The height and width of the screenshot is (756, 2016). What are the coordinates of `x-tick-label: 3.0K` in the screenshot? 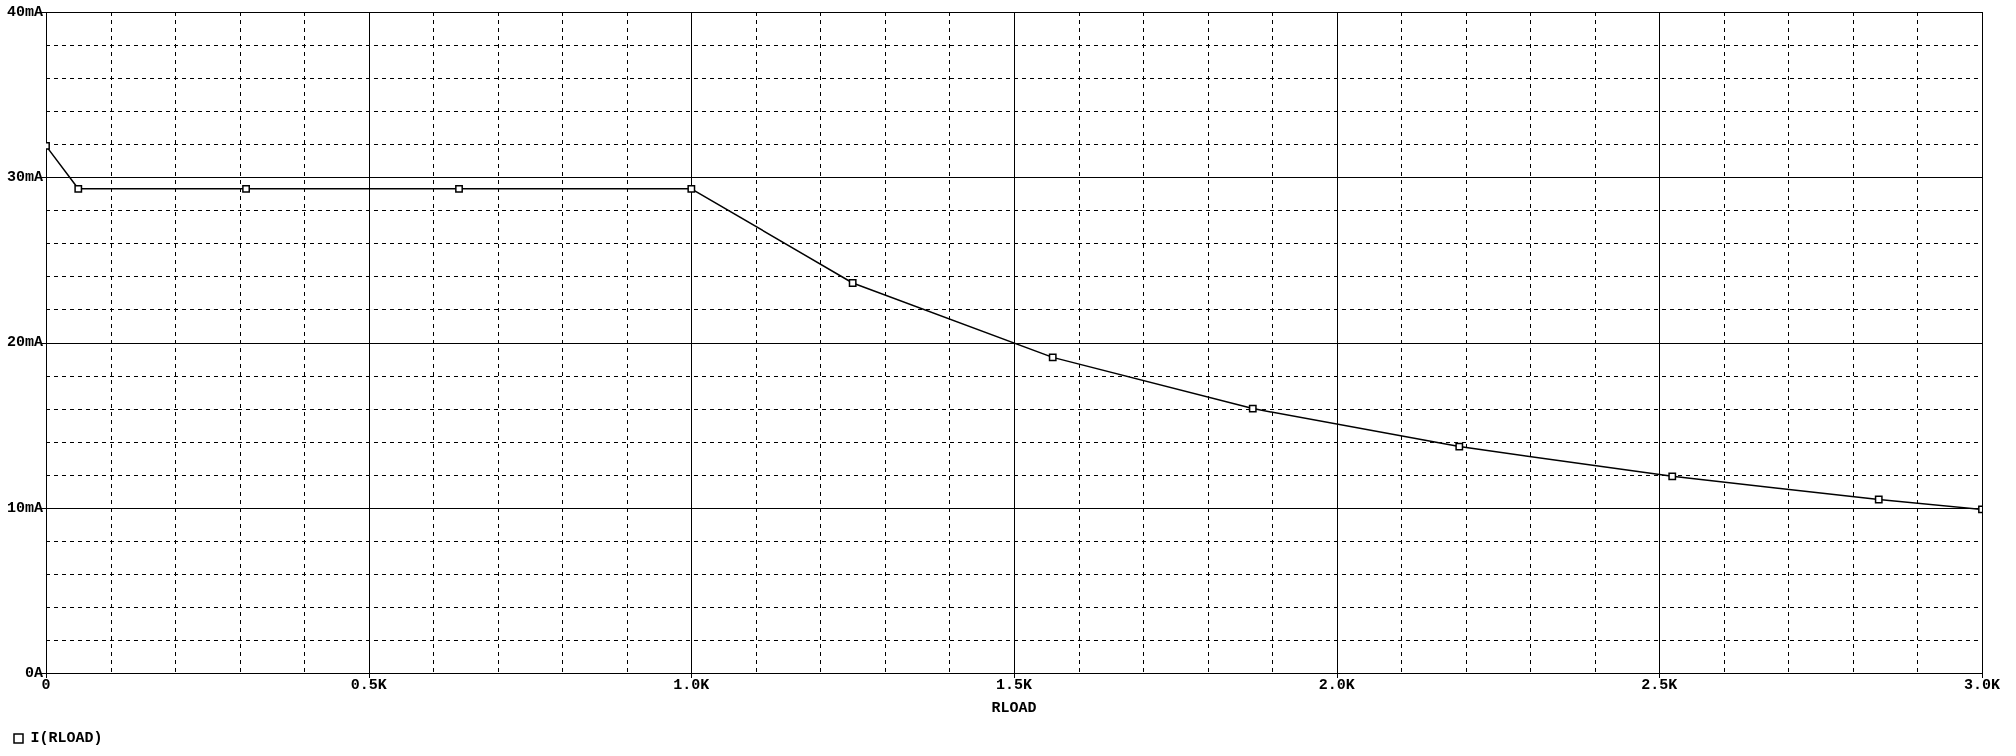 It's located at (1982, 685).